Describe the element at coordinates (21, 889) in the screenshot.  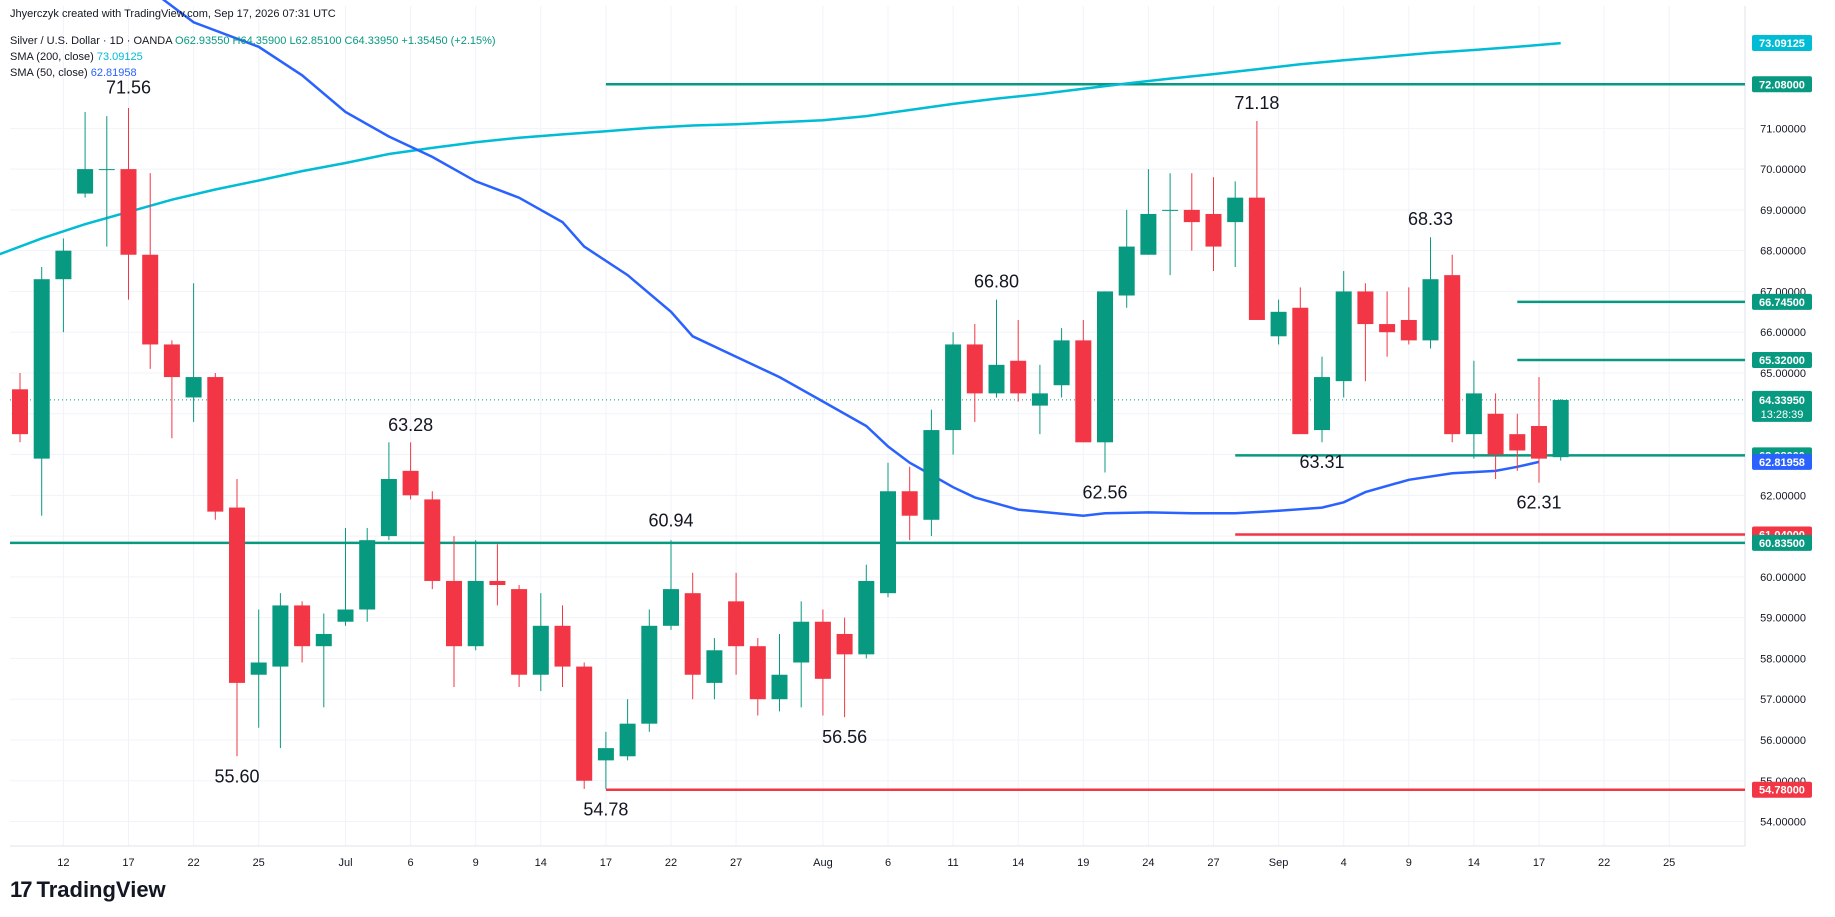
I see `tradingview-logo-icon: 17` at that location.